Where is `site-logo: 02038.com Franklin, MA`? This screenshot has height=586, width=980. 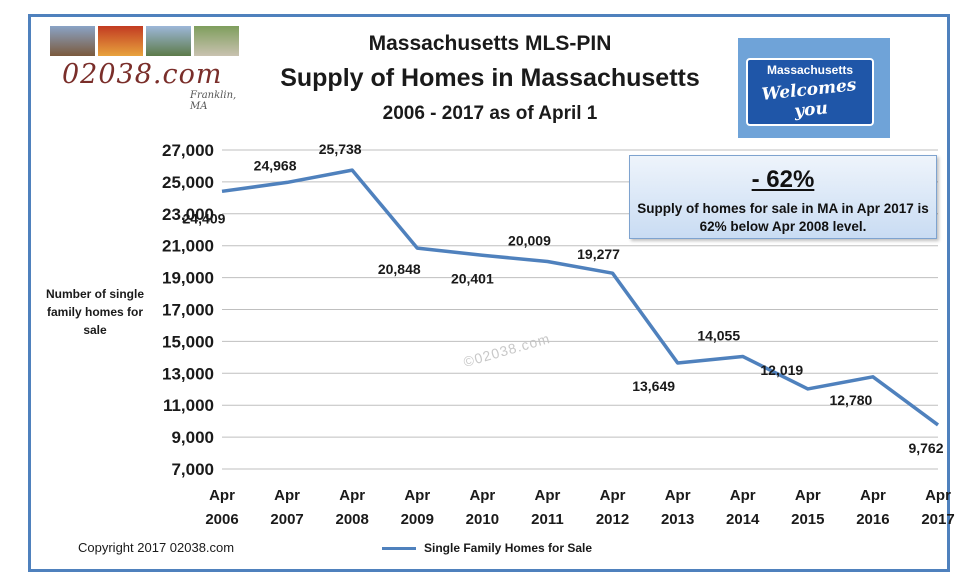
site-logo: 02038.com Franklin, MA is located at coordinates (148, 69).